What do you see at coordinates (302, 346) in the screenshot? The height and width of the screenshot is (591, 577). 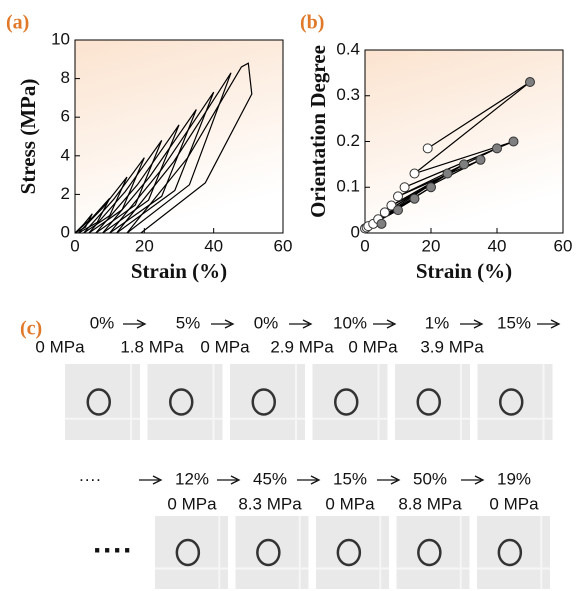 I see `stress-label: 2.9 MPa` at bounding box center [302, 346].